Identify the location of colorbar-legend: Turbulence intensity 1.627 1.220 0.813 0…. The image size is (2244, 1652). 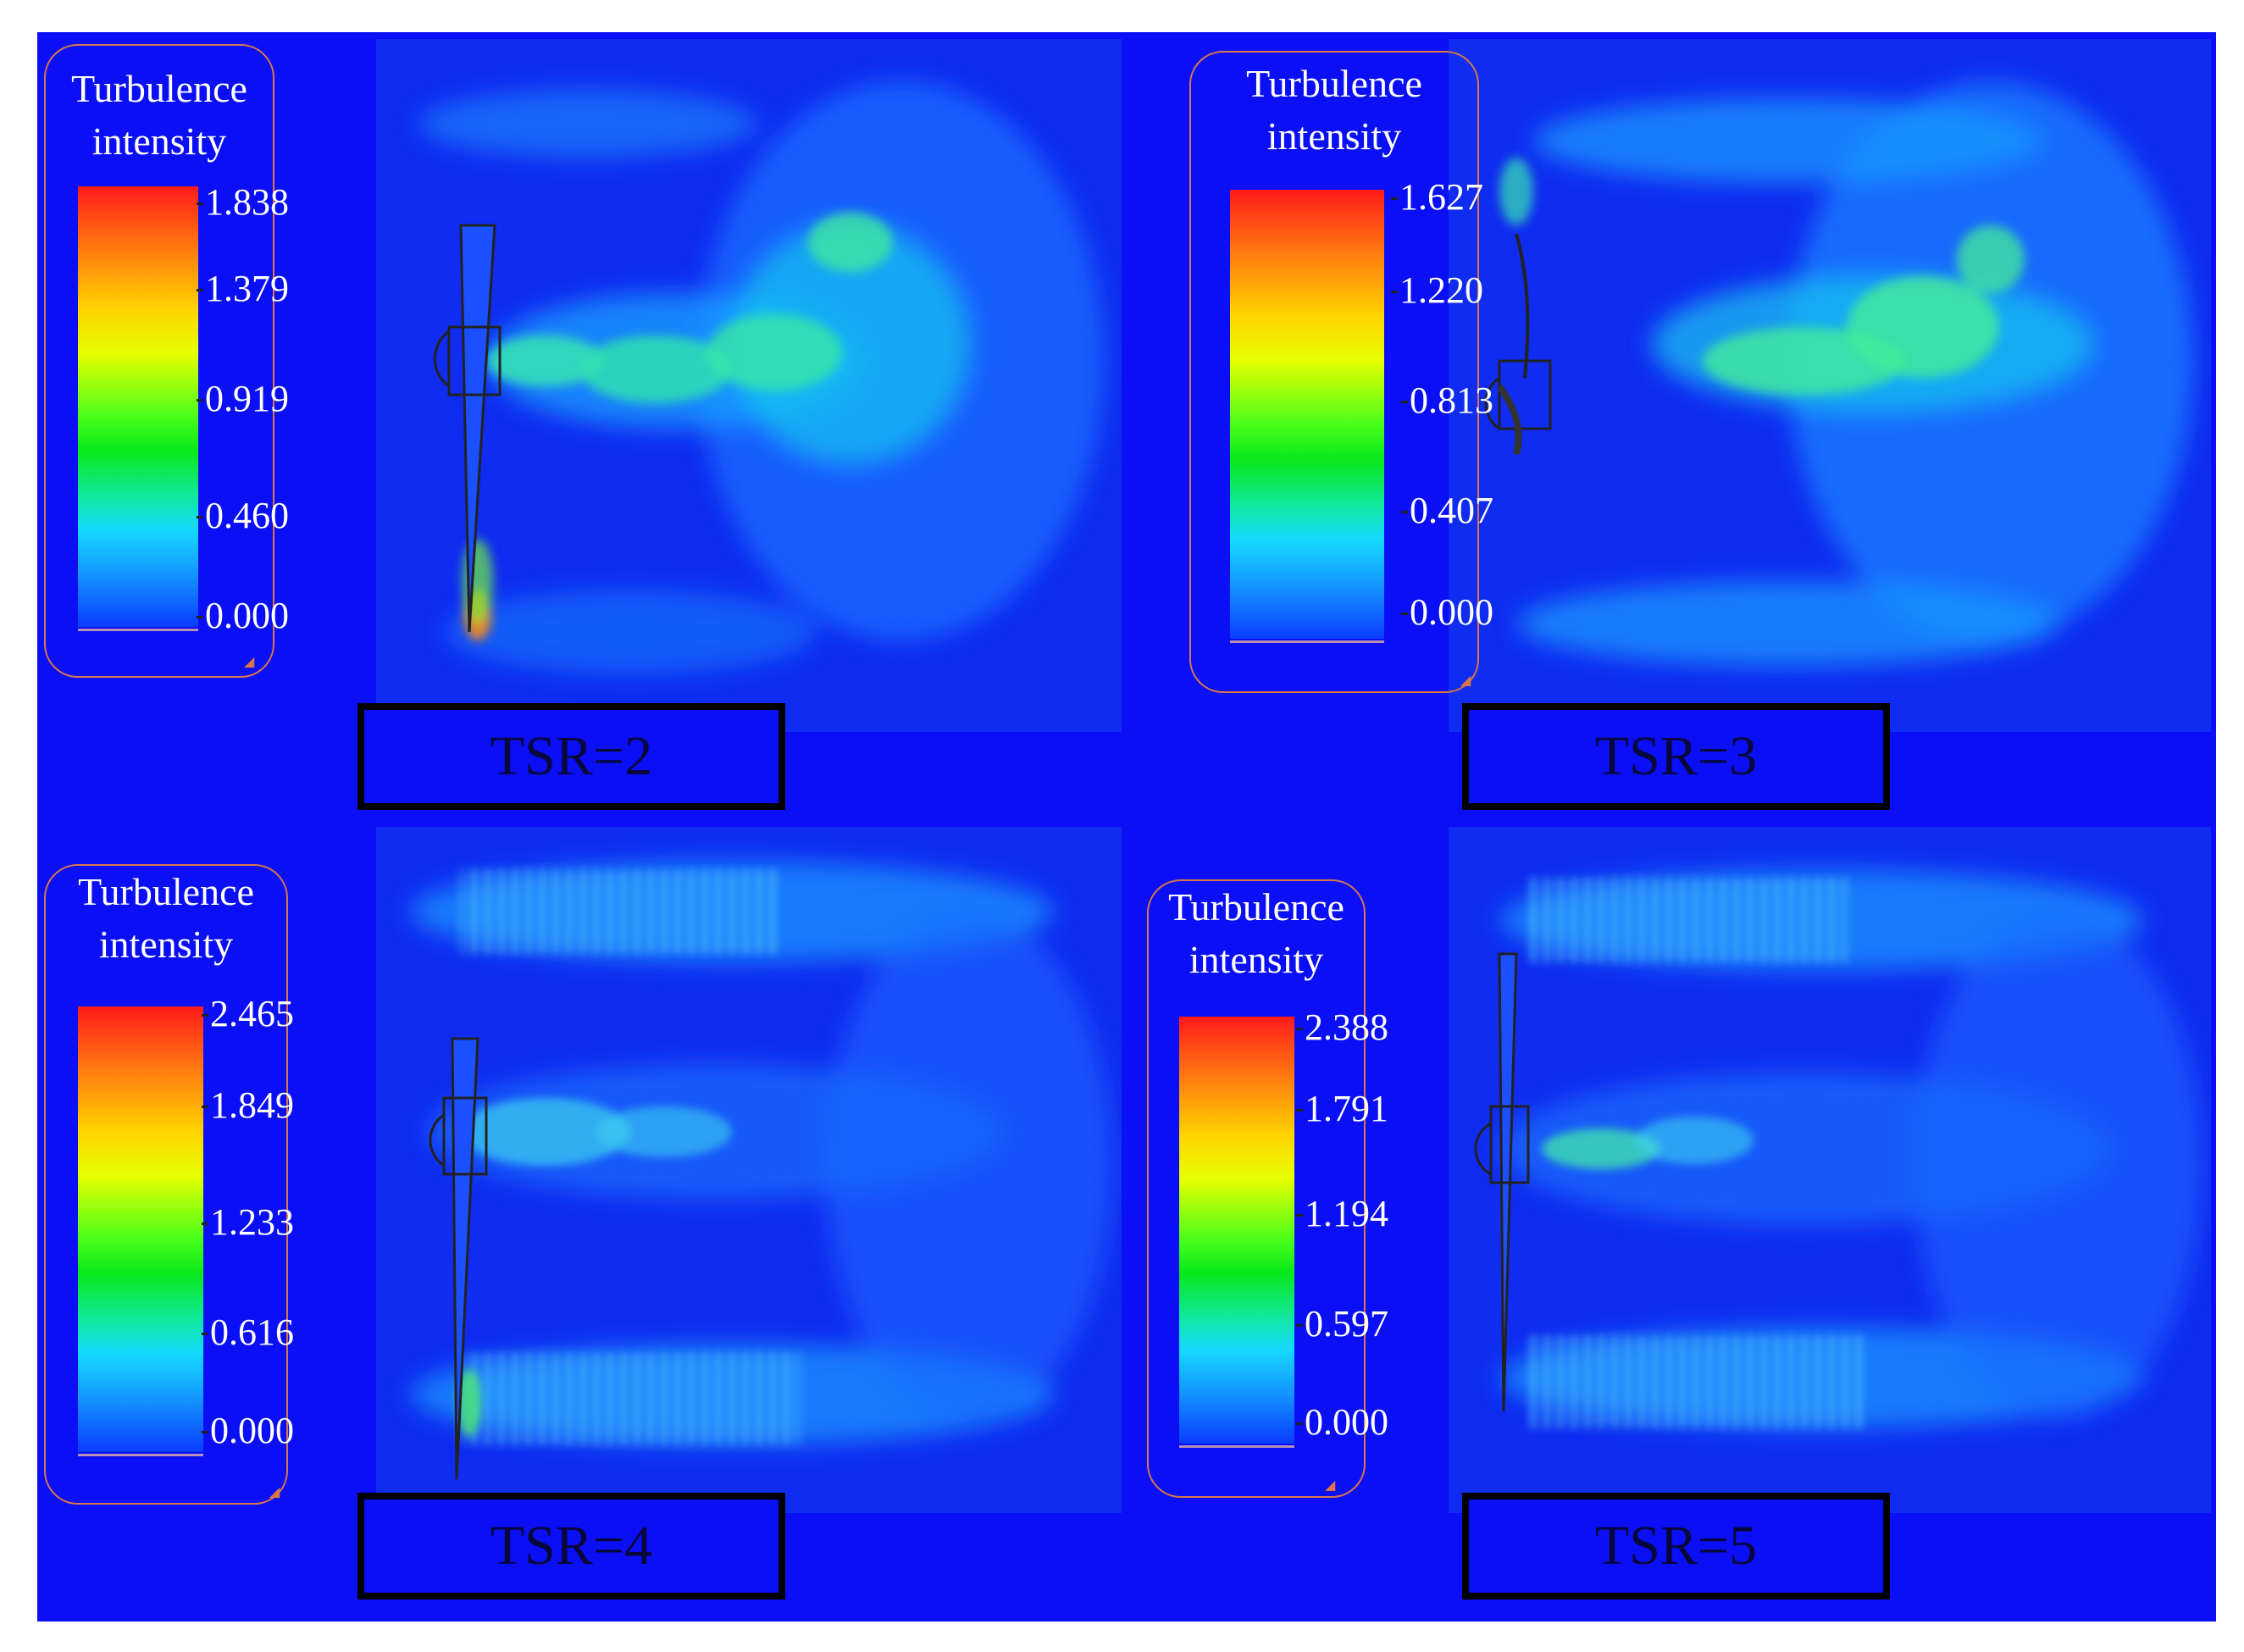
(1341, 372).